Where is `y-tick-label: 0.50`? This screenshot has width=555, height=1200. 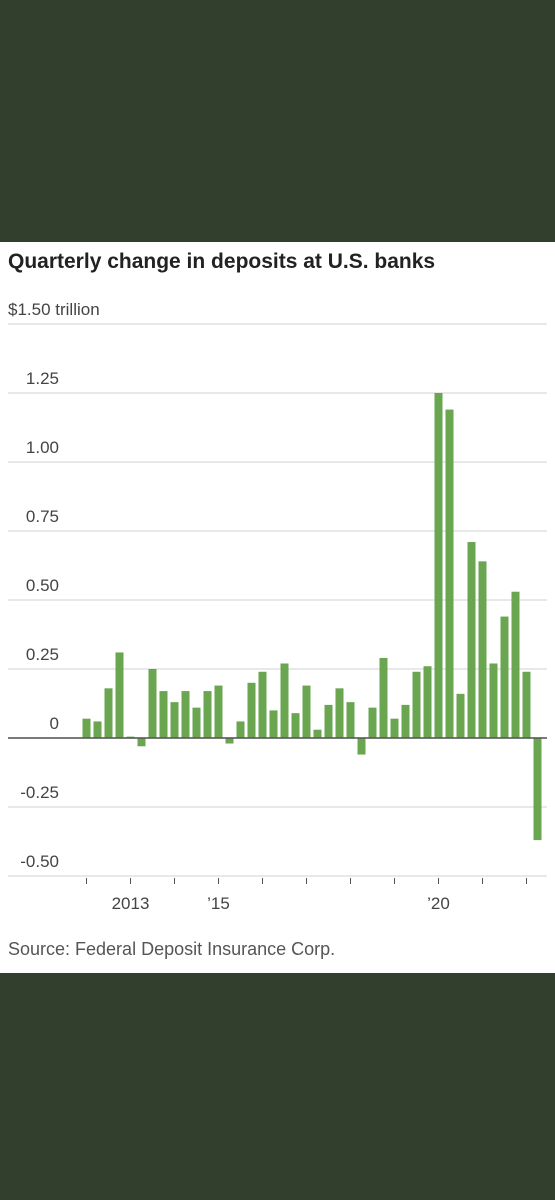 y-tick-label: 0.50 is located at coordinates (42, 585).